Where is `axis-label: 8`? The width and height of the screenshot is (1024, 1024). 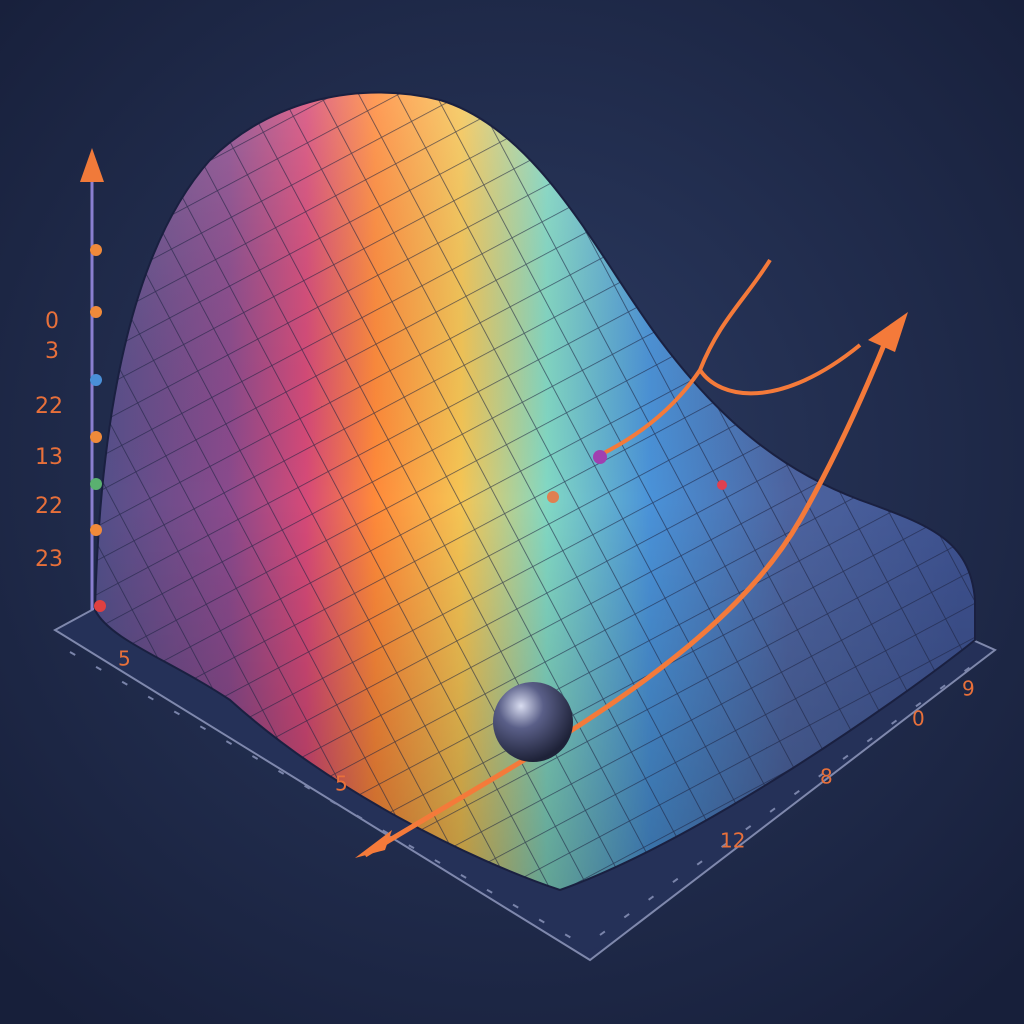 axis-label: 8 is located at coordinates (826, 777).